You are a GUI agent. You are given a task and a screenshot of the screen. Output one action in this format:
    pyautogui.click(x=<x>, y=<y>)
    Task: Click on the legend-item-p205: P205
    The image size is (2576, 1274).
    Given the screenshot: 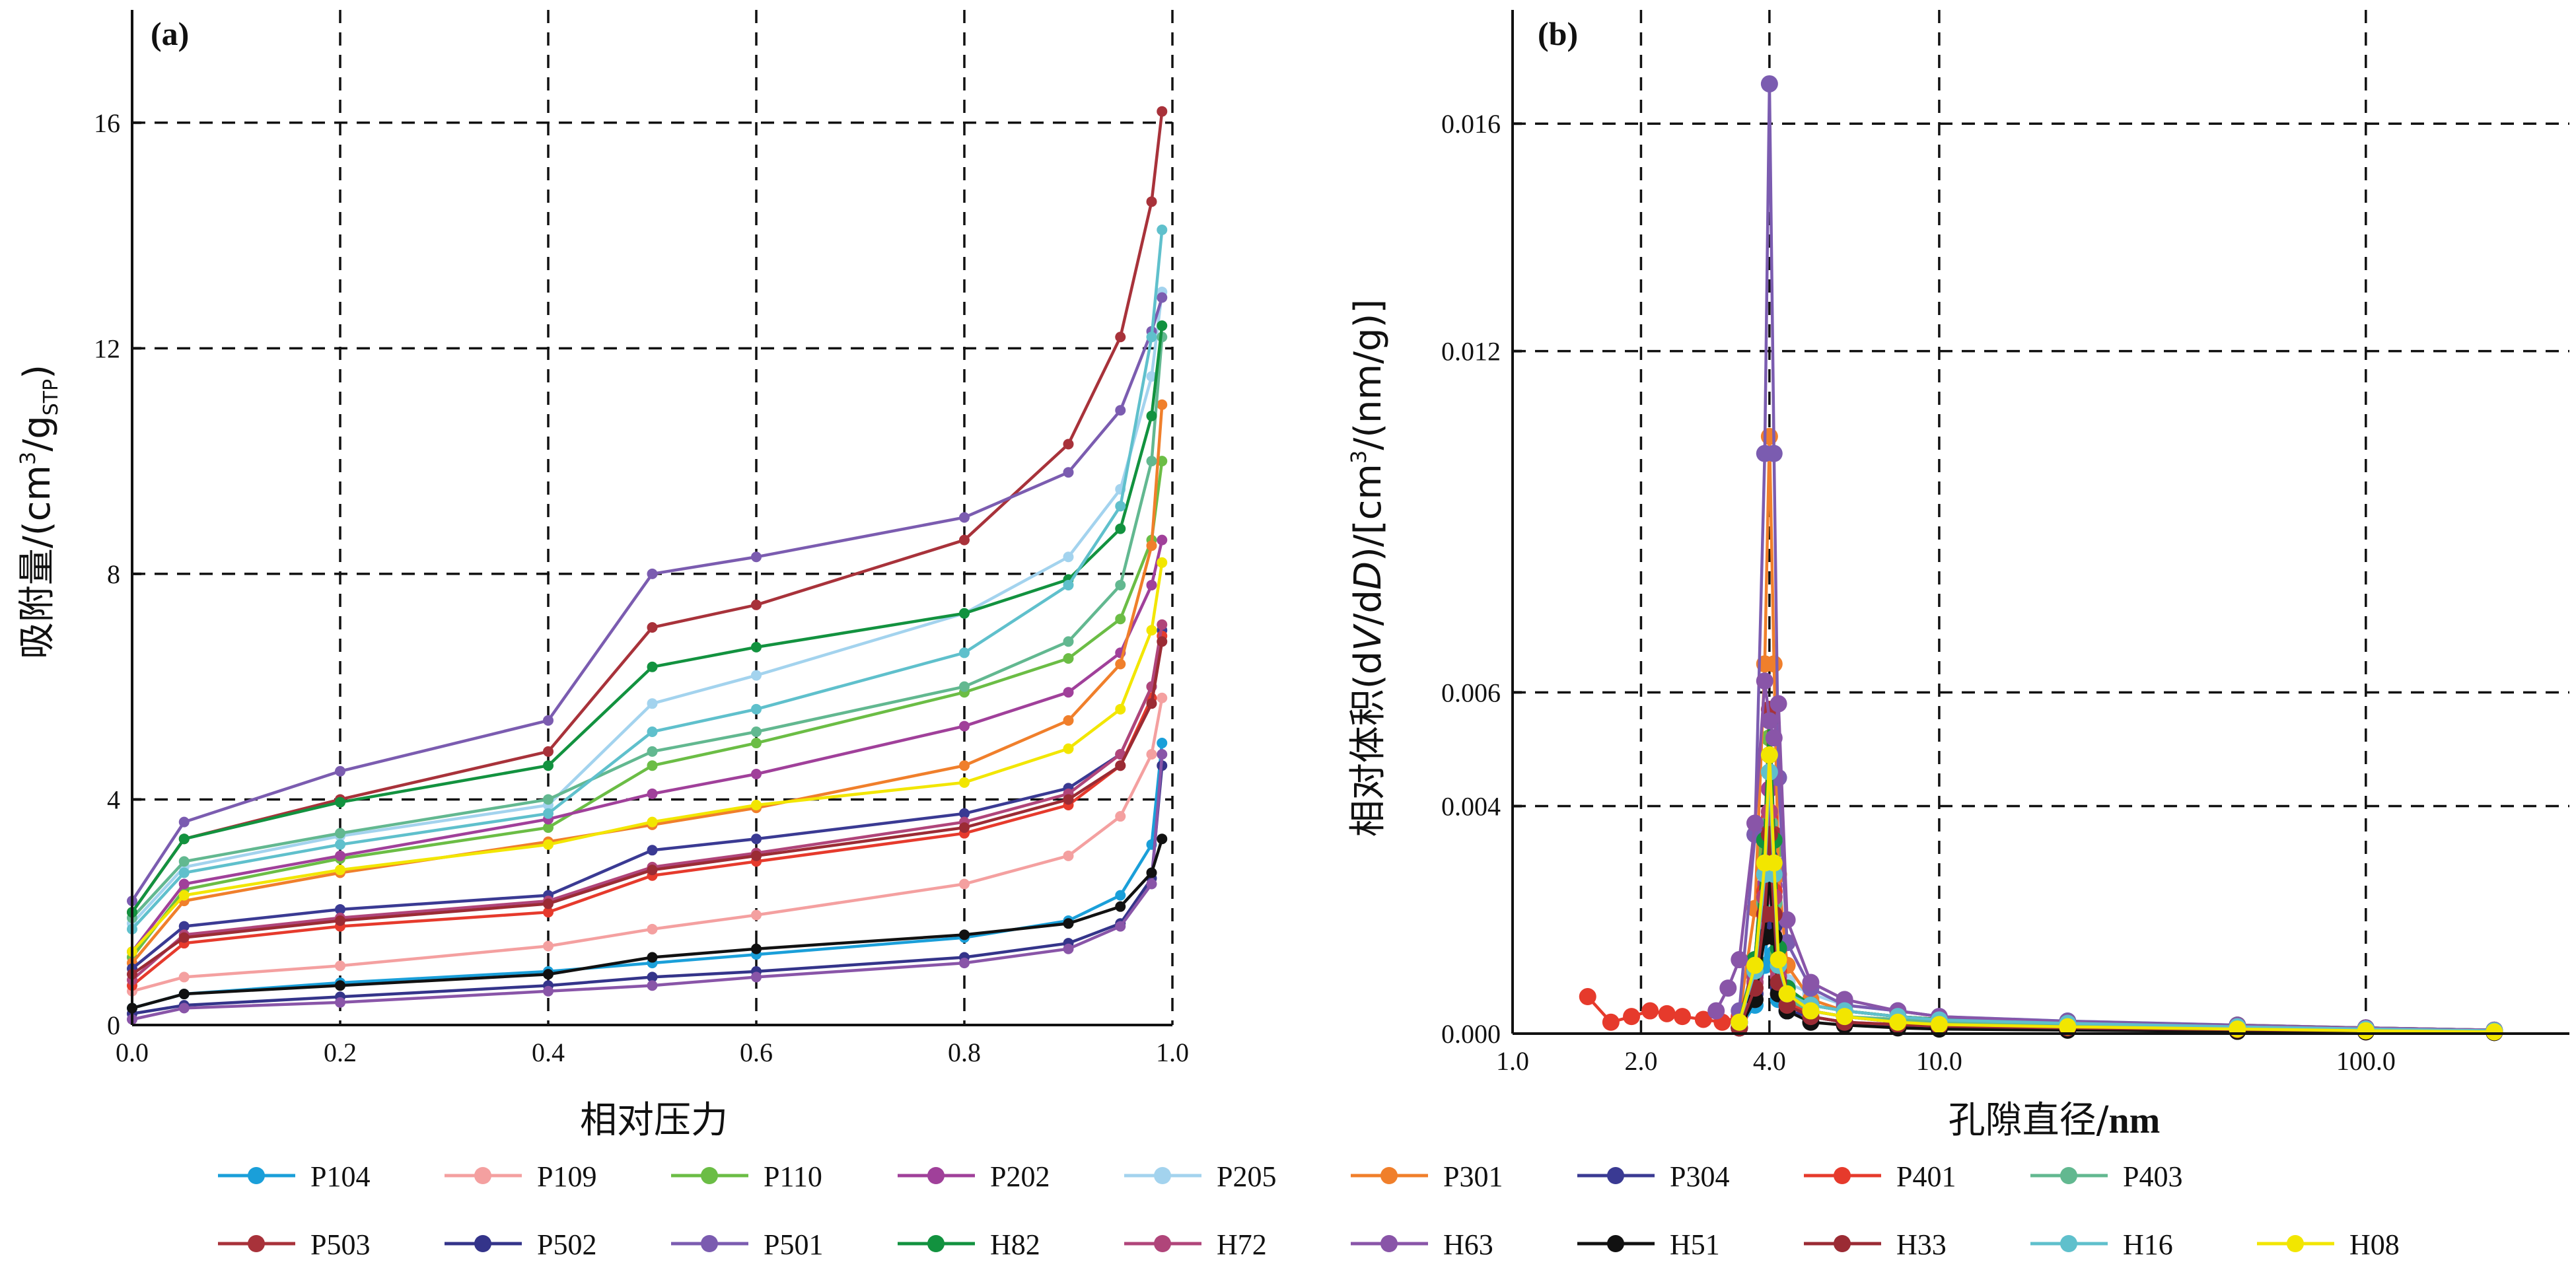 What is the action you would take?
    pyautogui.click(x=1200, y=1176)
    